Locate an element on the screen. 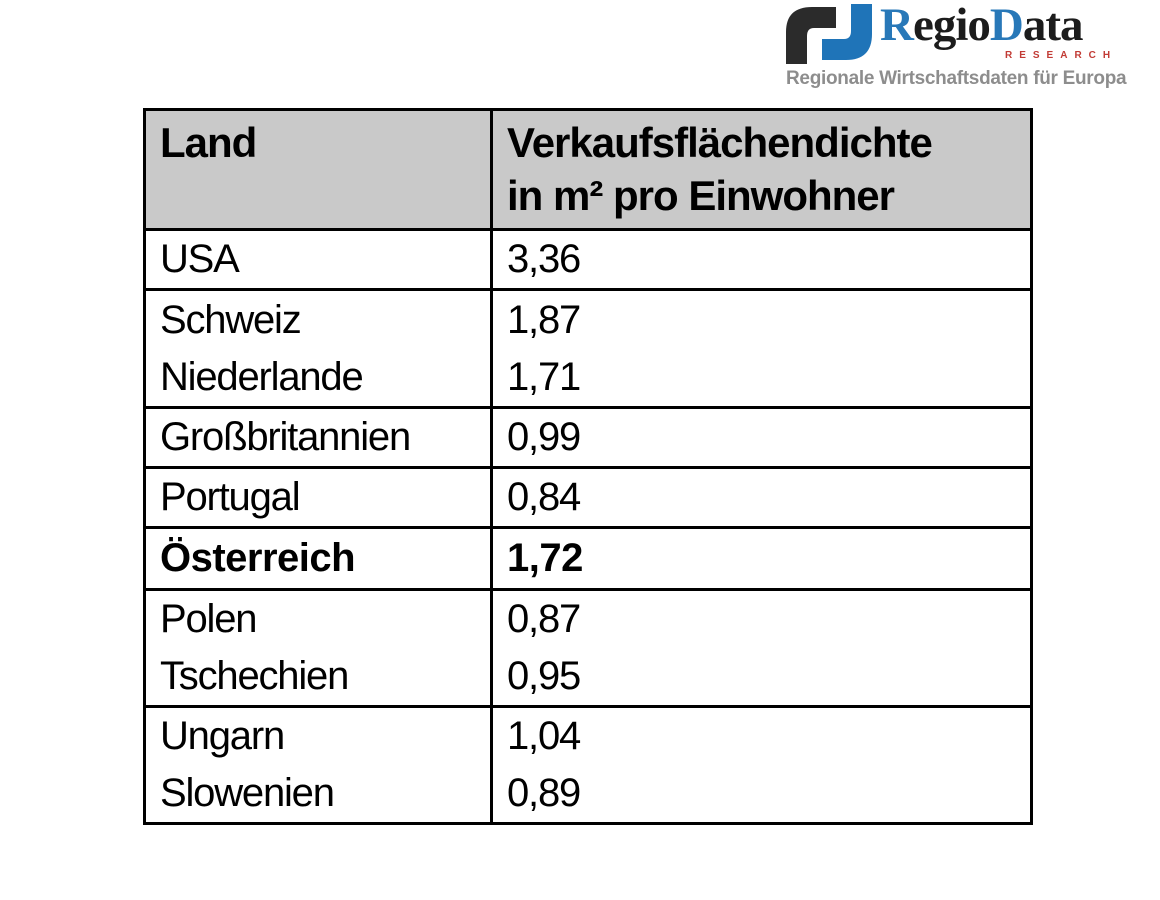  row-usa: USA 3,36 is located at coordinates (588, 259).